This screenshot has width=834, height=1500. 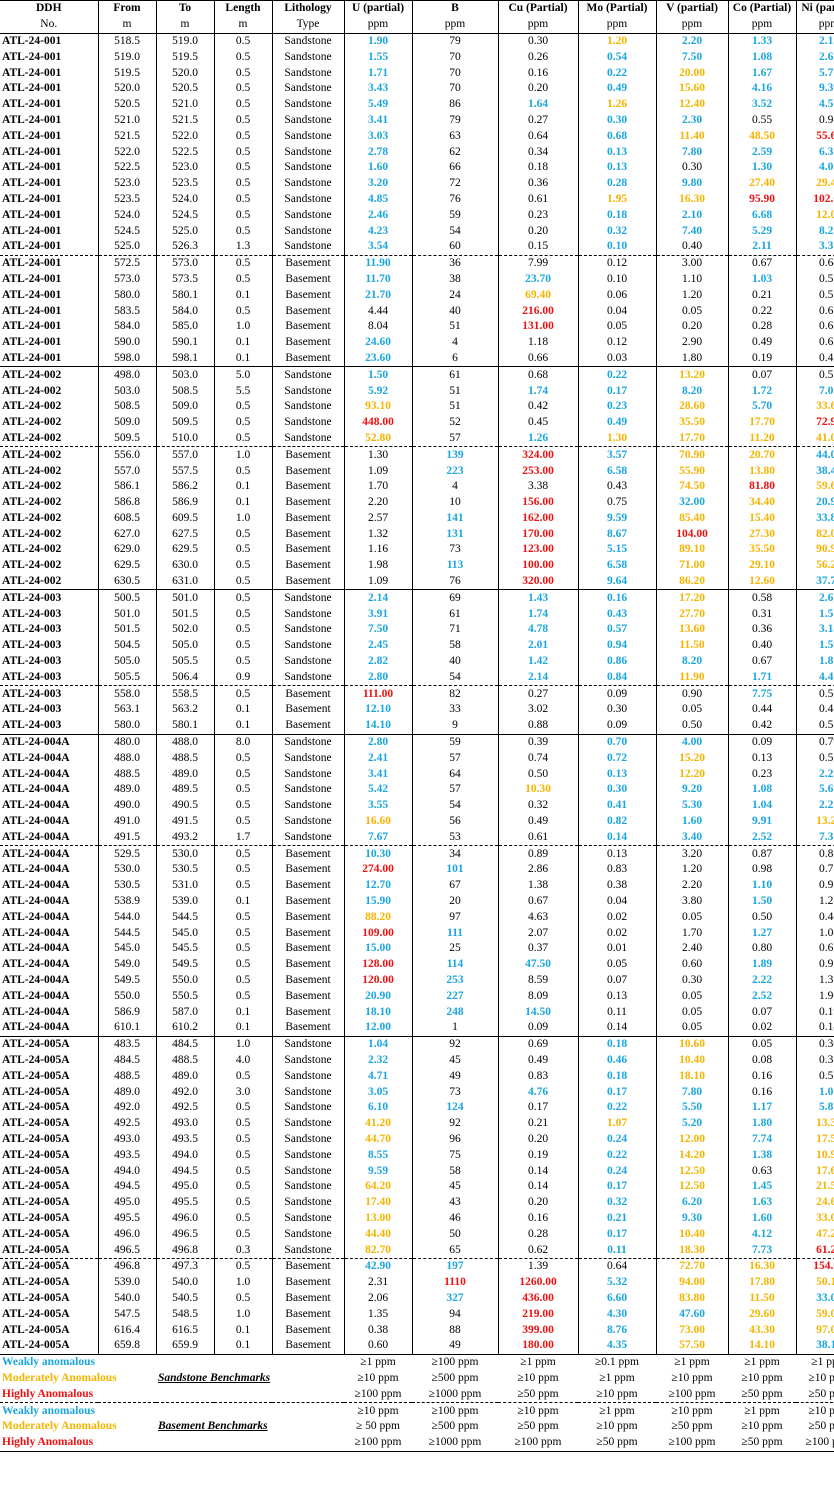 What do you see at coordinates (692, 1330) in the screenshot?
I see `v-cell: 73.00` at bounding box center [692, 1330].